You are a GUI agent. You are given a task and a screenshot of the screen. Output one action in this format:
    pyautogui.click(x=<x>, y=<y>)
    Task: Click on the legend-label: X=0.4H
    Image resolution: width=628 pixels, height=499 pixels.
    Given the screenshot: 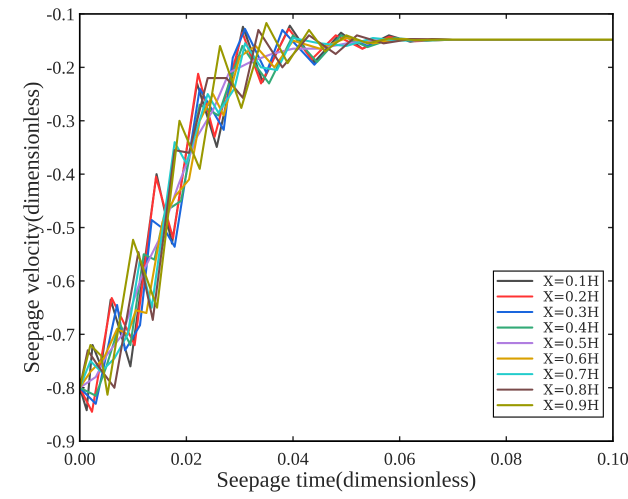 What is the action you would take?
    pyautogui.click(x=571, y=327)
    